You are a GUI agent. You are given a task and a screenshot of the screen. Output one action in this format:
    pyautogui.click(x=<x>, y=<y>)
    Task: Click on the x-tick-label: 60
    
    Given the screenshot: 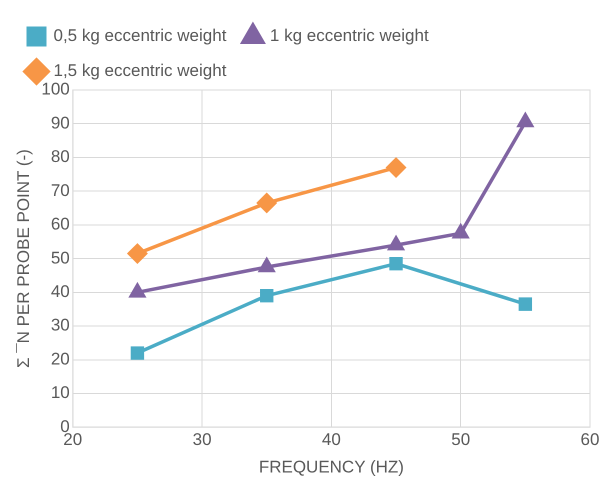 What is the action you would take?
    pyautogui.click(x=590, y=440)
    